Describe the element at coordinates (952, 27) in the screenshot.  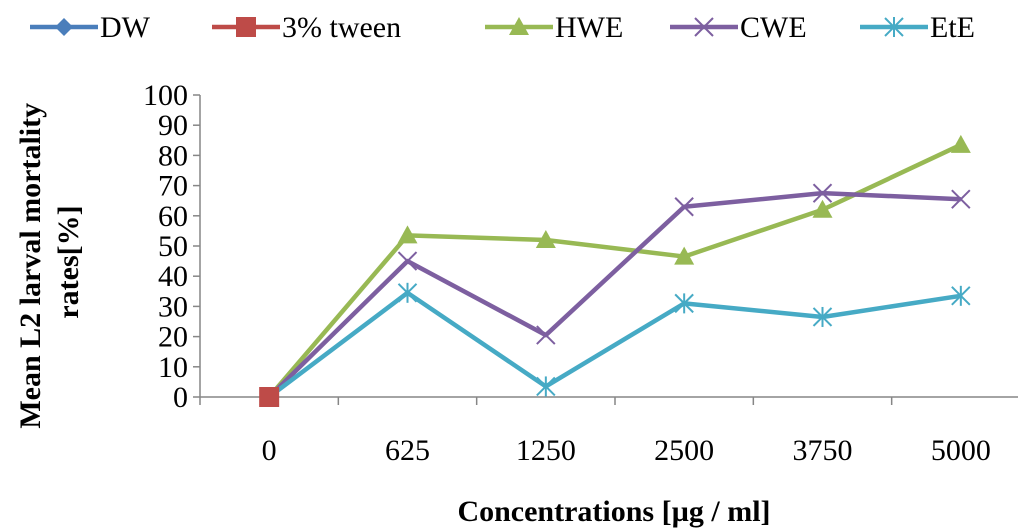
I see `legend-label: EtE` at that location.